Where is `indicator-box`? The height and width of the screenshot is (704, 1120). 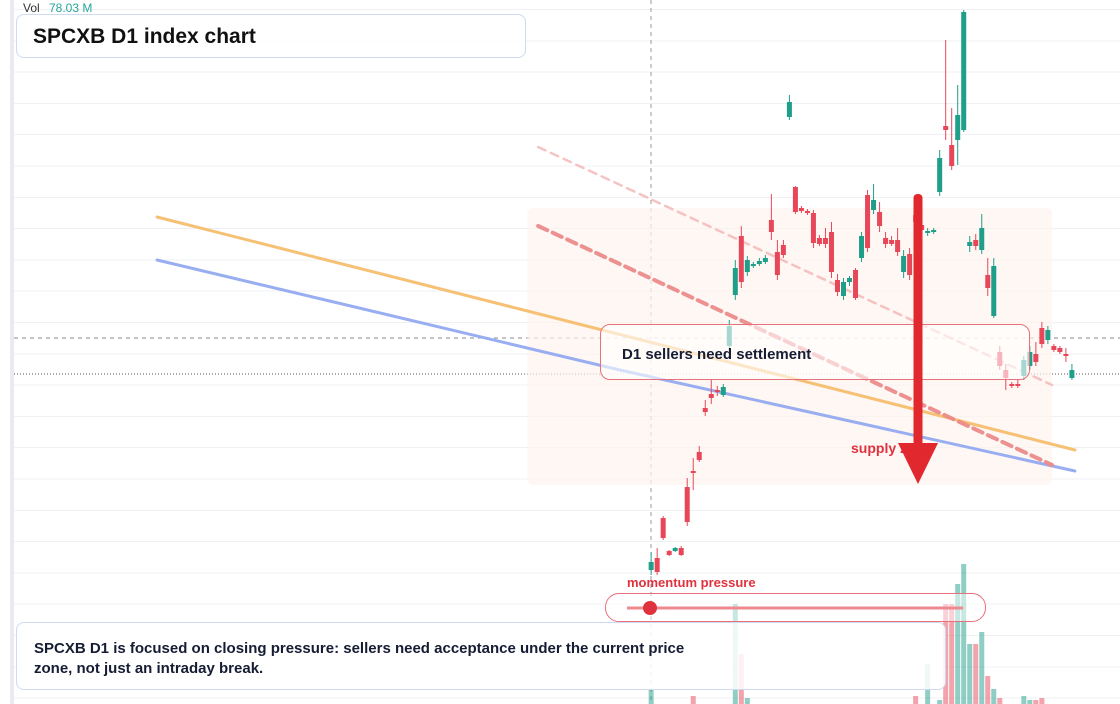
indicator-box is located at coordinates (795, 607).